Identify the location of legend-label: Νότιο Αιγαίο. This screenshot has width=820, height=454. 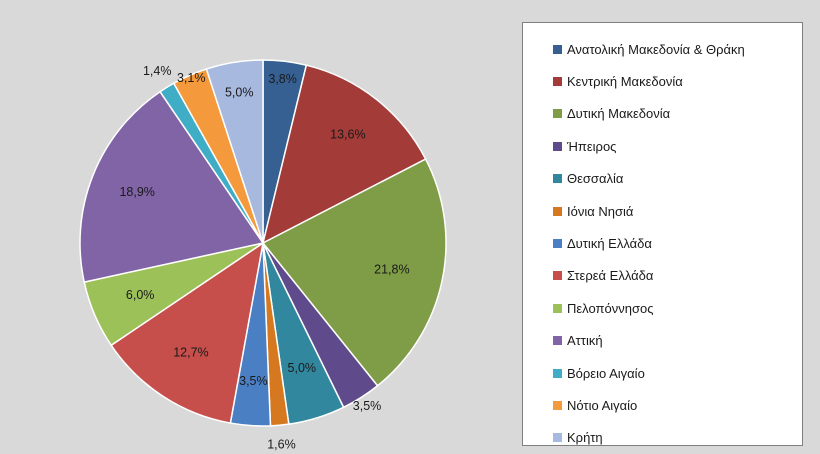
(602, 405).